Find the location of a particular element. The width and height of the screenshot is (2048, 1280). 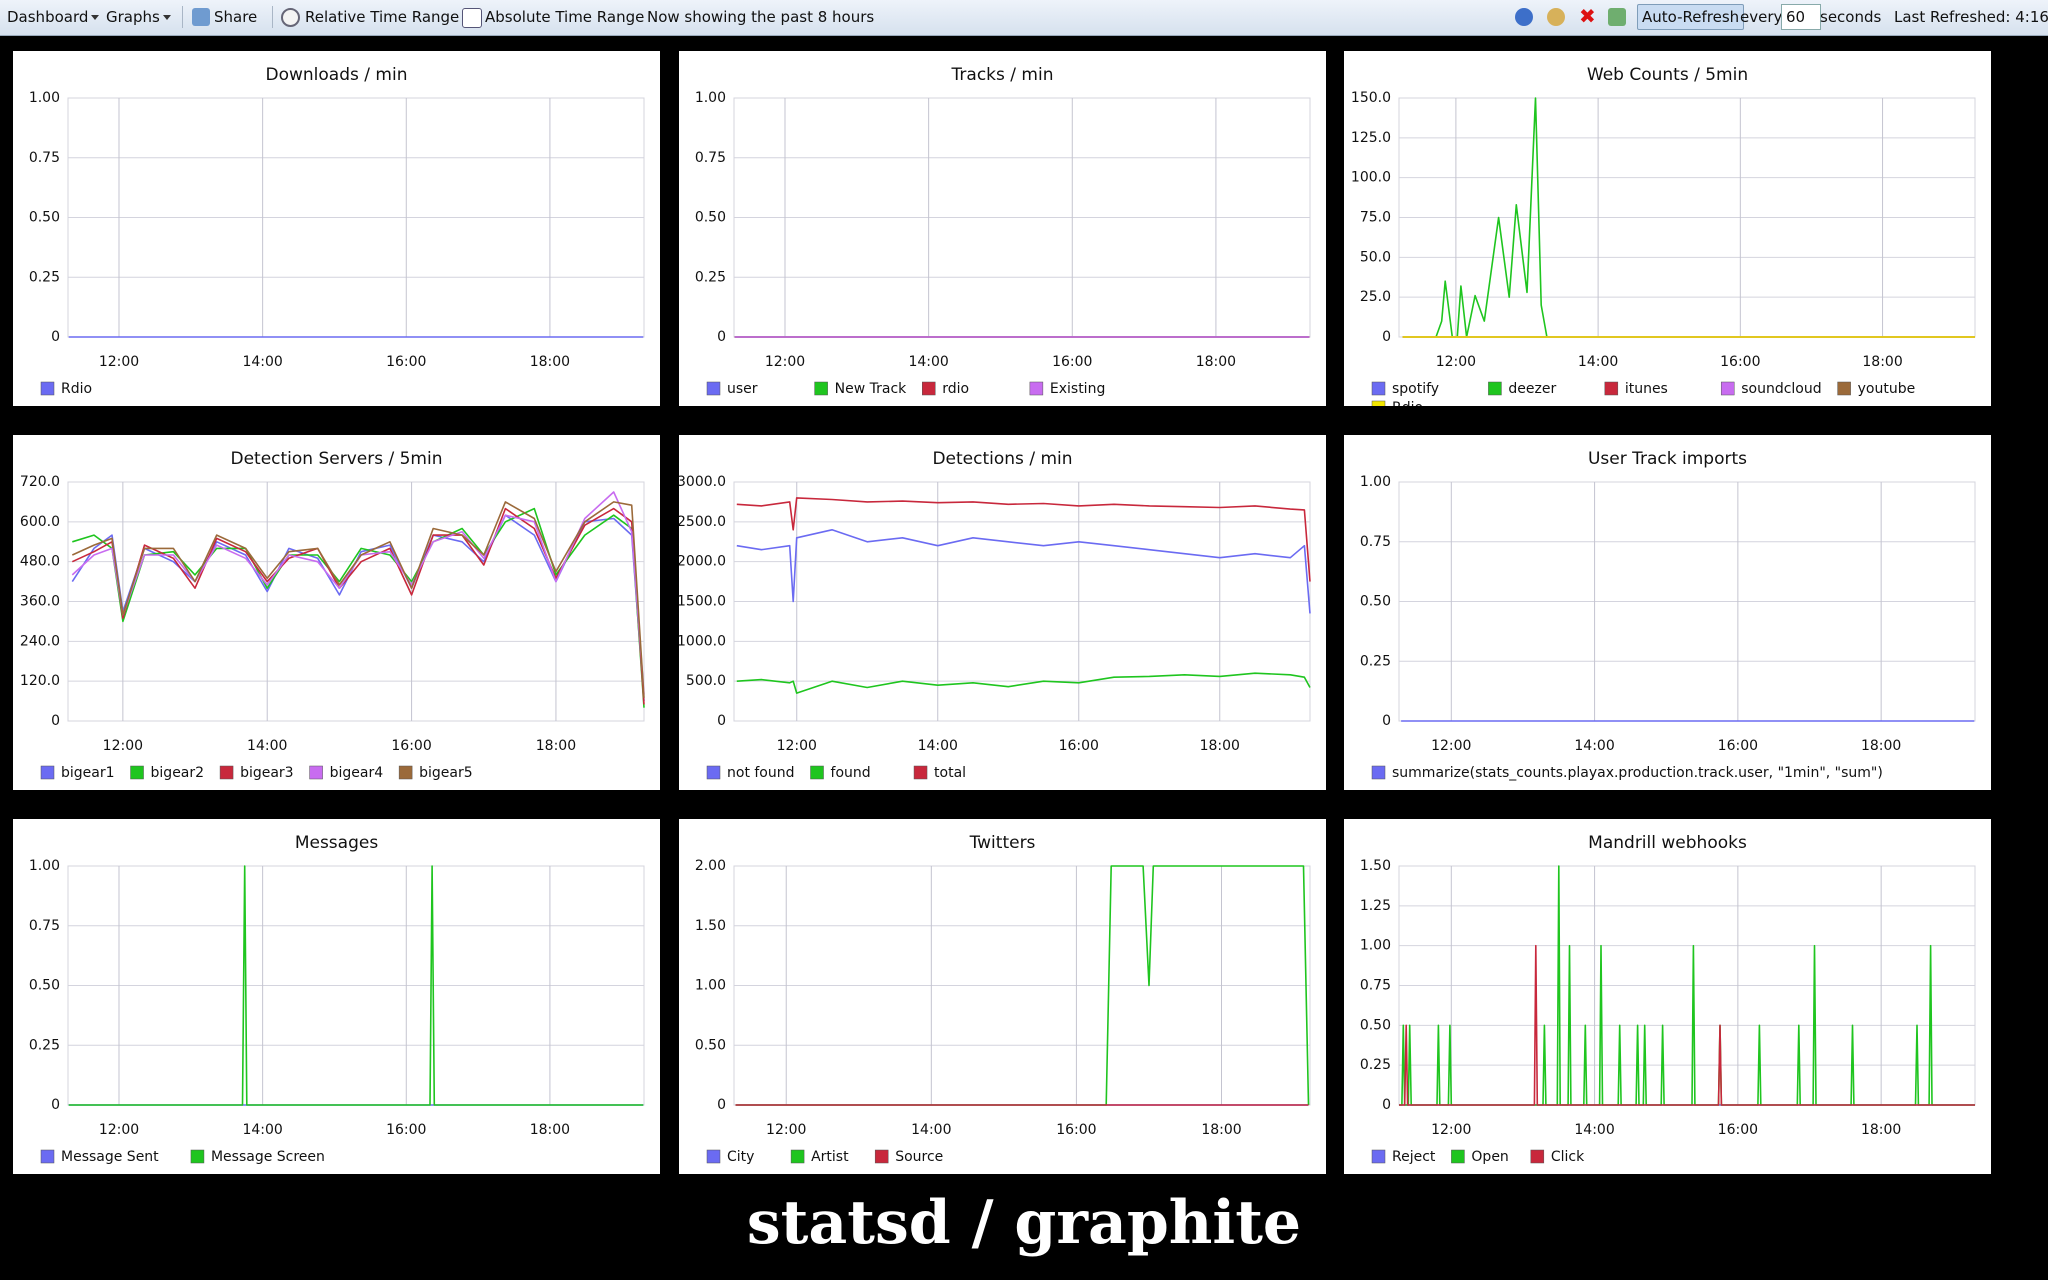

chart-title: Detections / min is located at coordinates (1002, 459).